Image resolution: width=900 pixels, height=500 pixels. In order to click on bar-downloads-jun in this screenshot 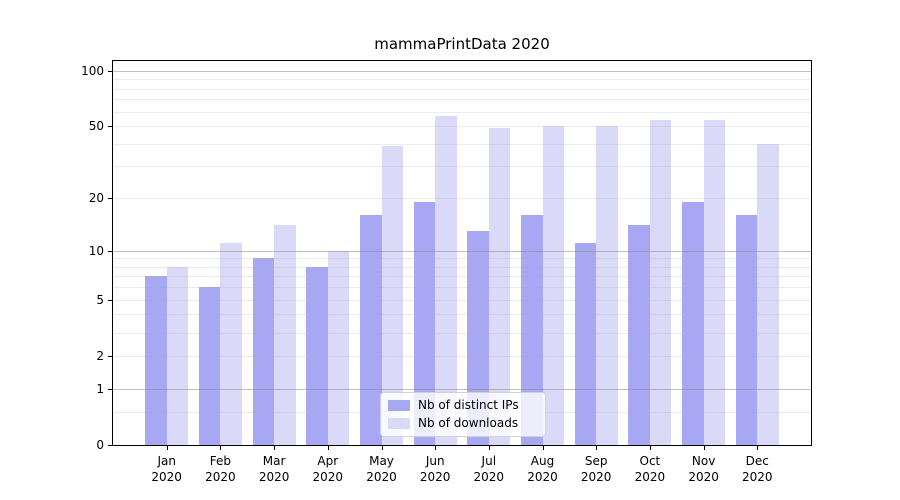, I will do `click(446, 280)`.